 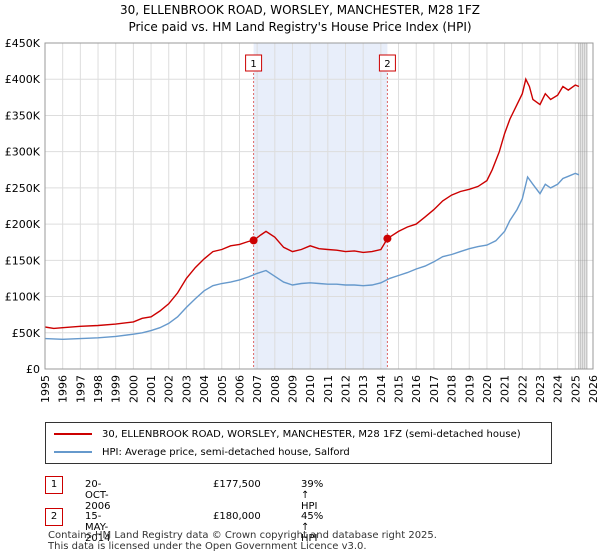 What do you see at coordinates (80, 389) in the screenshot?
I see `x-tick-label: 1997` at bounding box center [80, 389].